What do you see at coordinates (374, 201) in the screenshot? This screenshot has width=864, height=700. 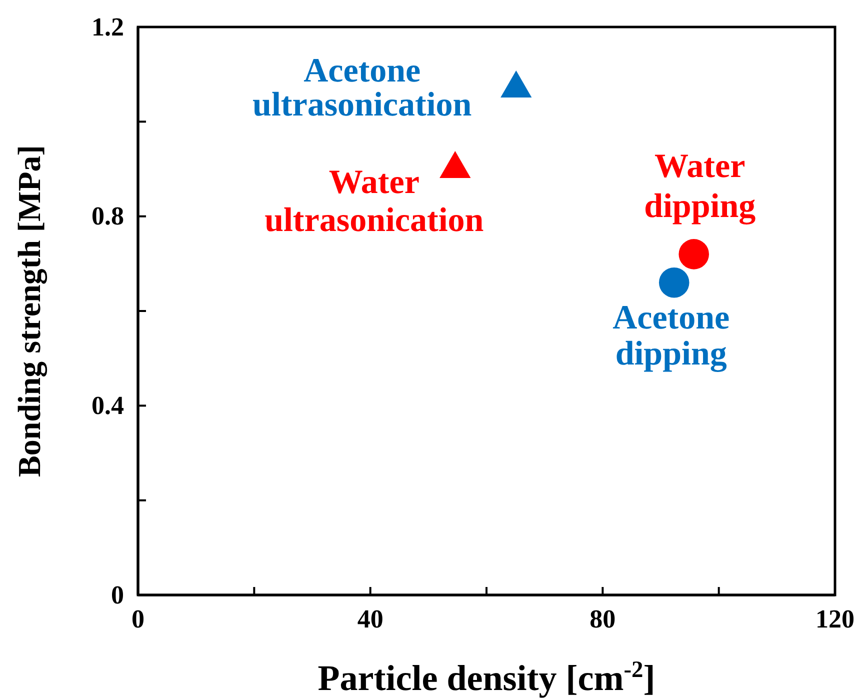 I see `series-label: Water ultrasonication` at bounding box center [374, 201].